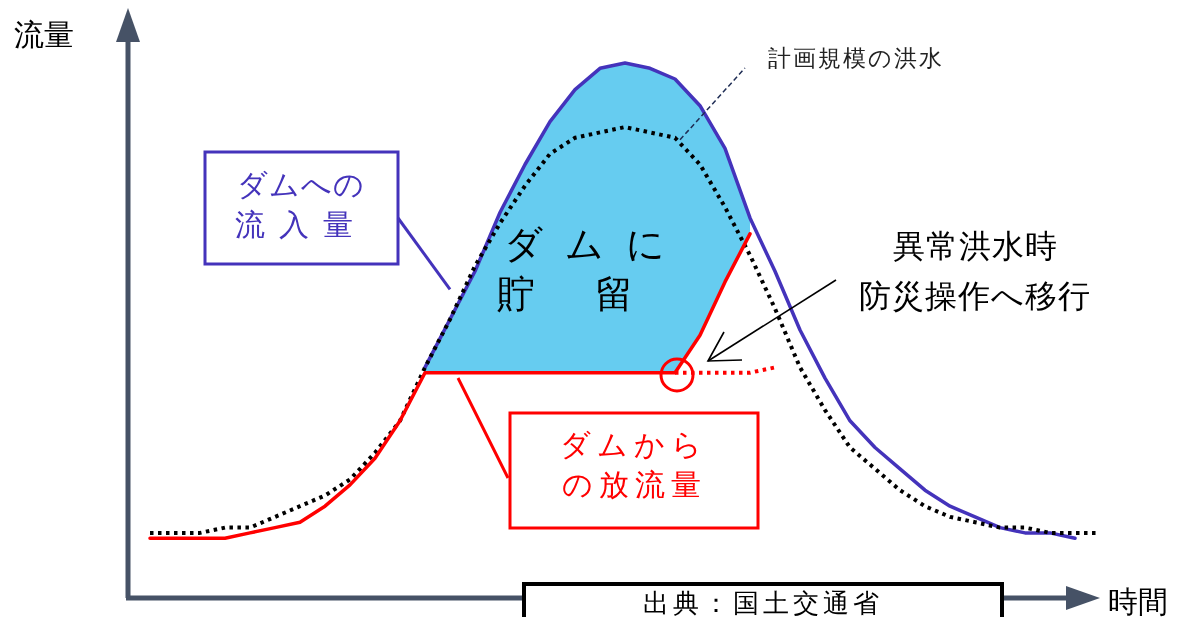  I want to click on y-axis-title: 流量, so click(44, 34).